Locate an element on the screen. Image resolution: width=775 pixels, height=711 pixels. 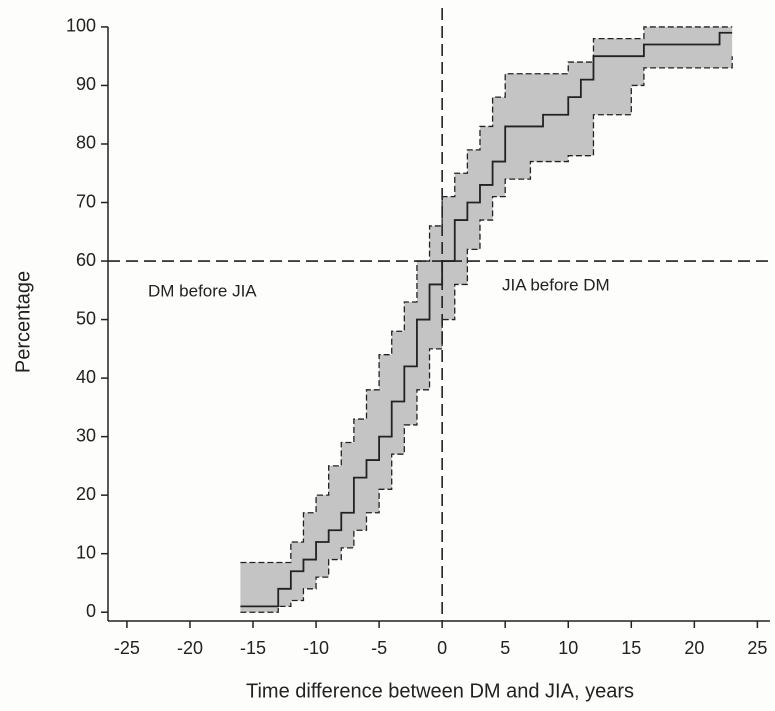
x-tick-label: -10 is located at coordinates (316, 648).